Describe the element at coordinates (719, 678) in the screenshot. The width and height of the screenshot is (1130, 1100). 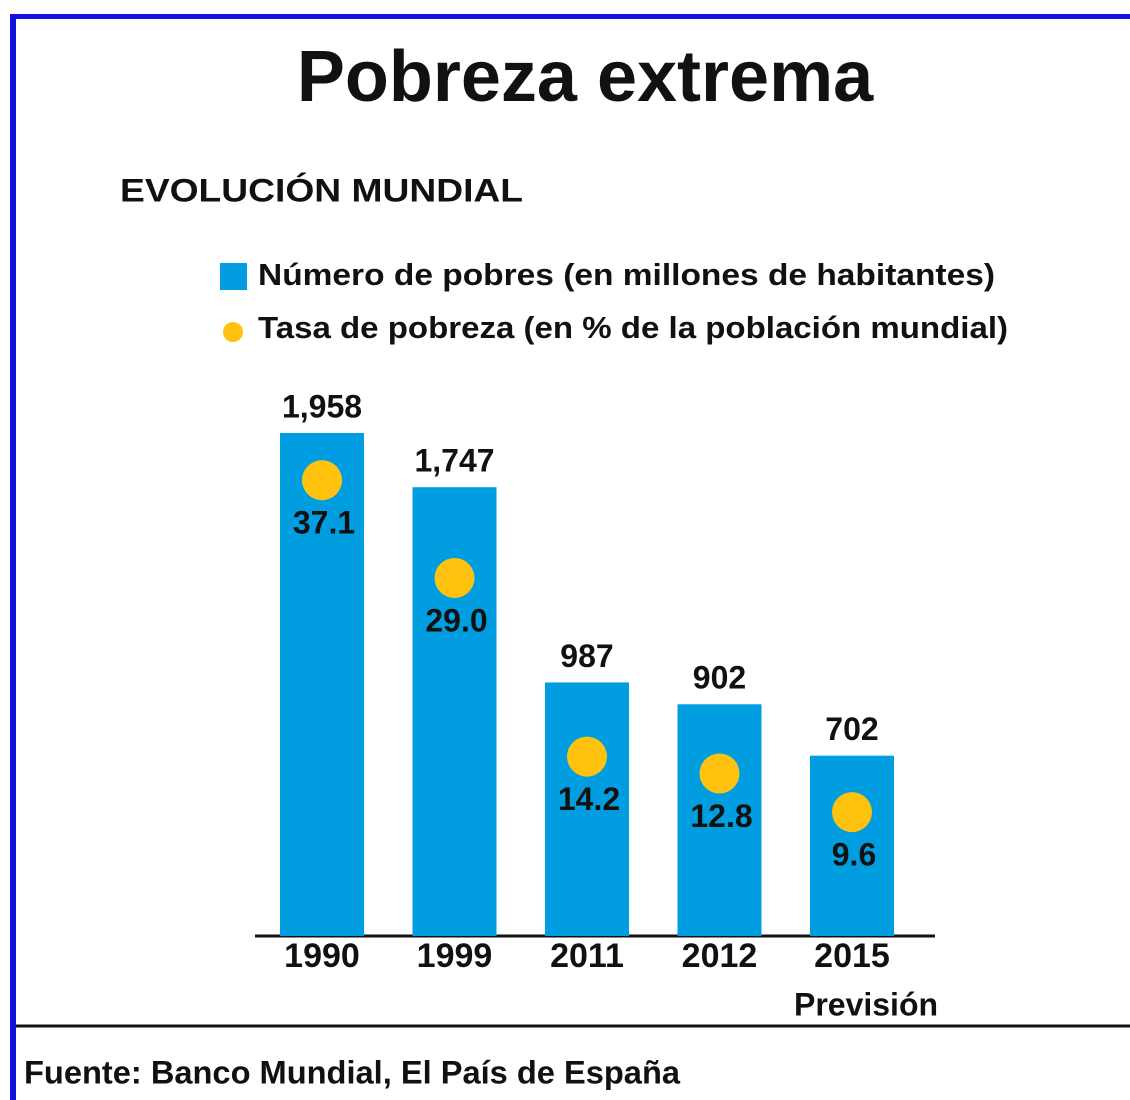
I see `bar-value-label: 902` at that location.